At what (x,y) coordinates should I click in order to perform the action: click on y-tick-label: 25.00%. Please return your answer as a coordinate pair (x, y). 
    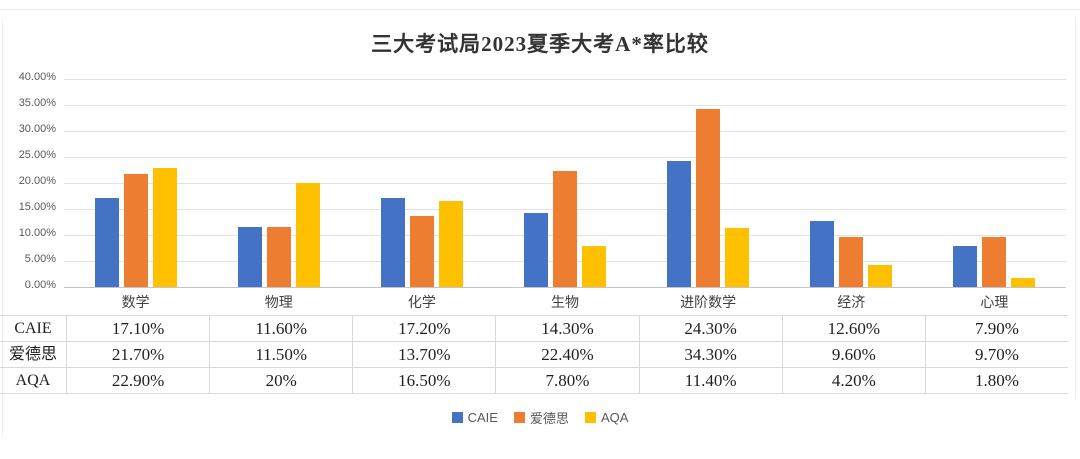
    Looking at the image, I should click on (37, 155).